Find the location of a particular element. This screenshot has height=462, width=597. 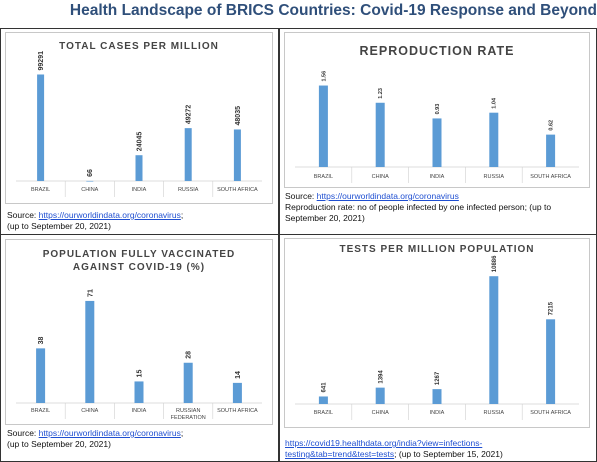

chart-title-line-2: AGAINST COVID-19 (%) is located at coordinates (139, 267).